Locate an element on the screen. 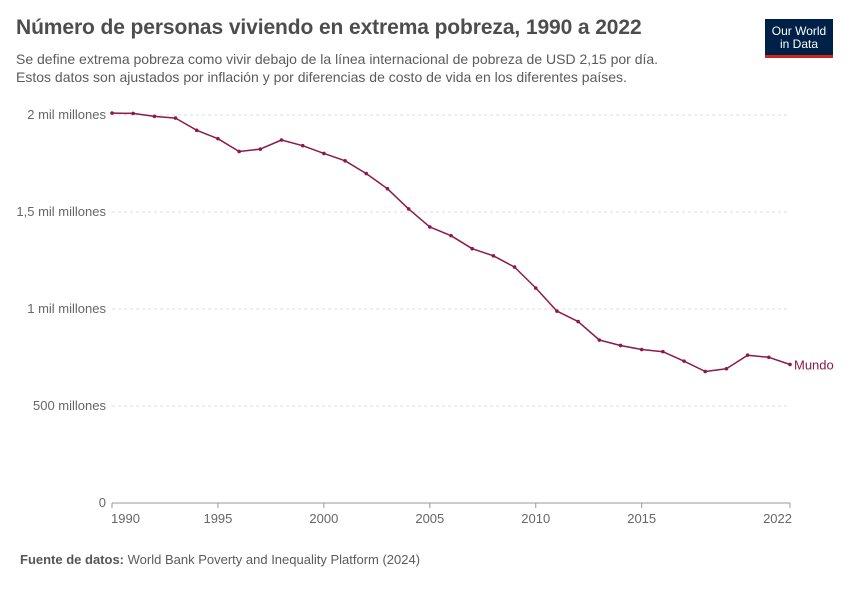 This screenshot has height=600, width=850. x-tick-label: 2015 is located at coordinates (641, 518).